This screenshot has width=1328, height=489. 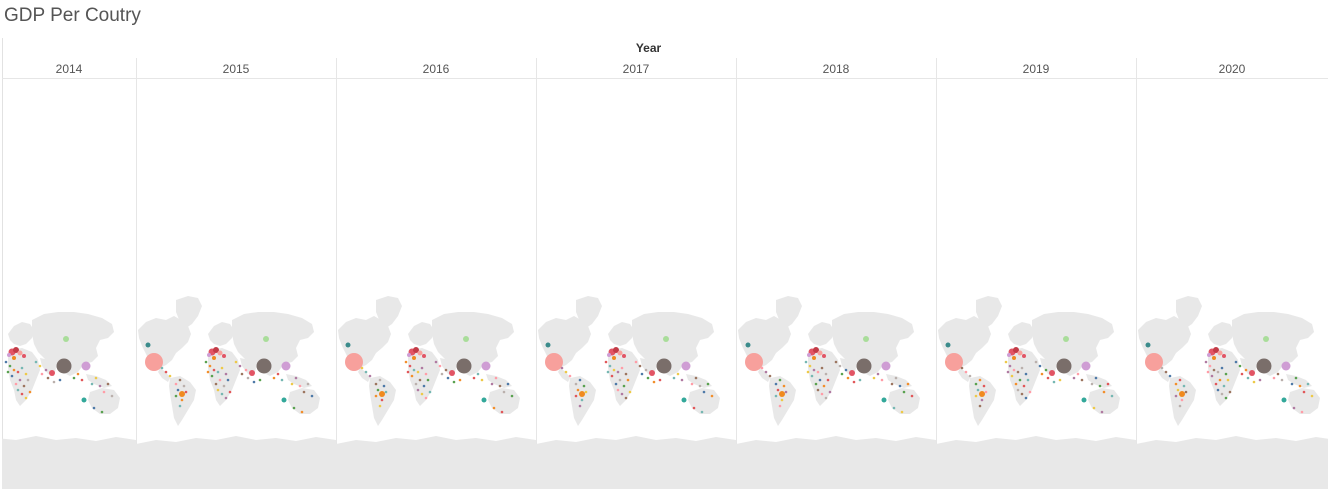 What do you see at coordinates (1252, 373) in the screenshot?
I see `gdp-bubble-india` at bounding box center [1252, 373].